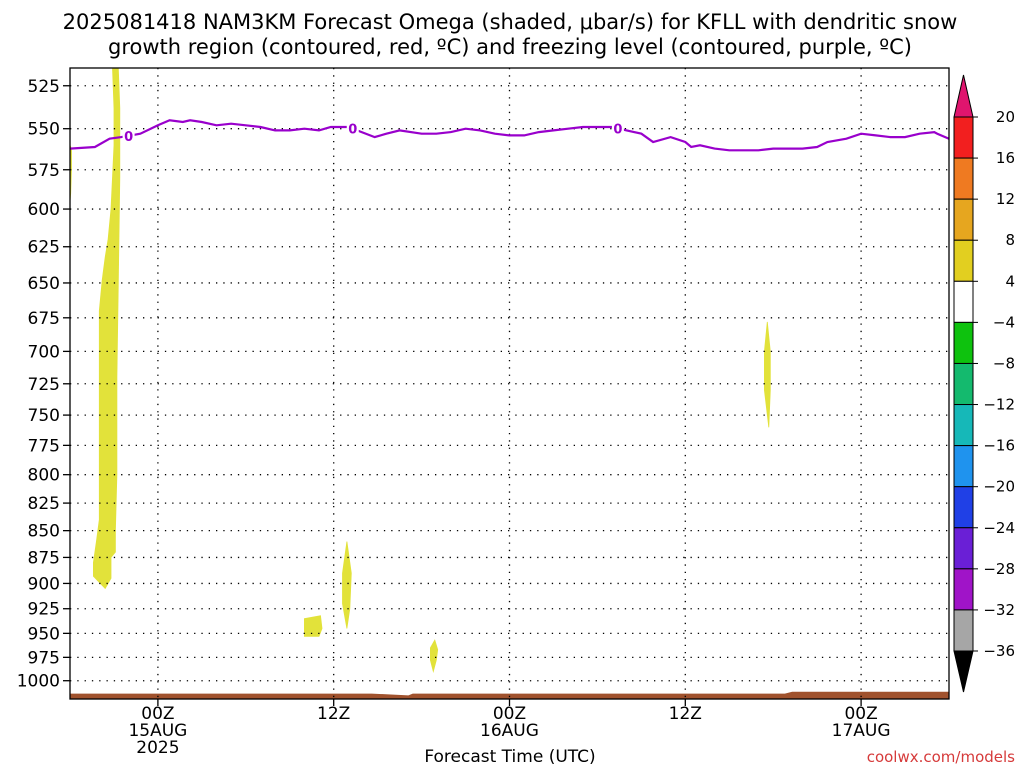 The height and width of the screenshot is (768, 1024). Describe the element at coordinates (44, 248) in the screenshot. I see `y-tick-label-625: 625` at that location.